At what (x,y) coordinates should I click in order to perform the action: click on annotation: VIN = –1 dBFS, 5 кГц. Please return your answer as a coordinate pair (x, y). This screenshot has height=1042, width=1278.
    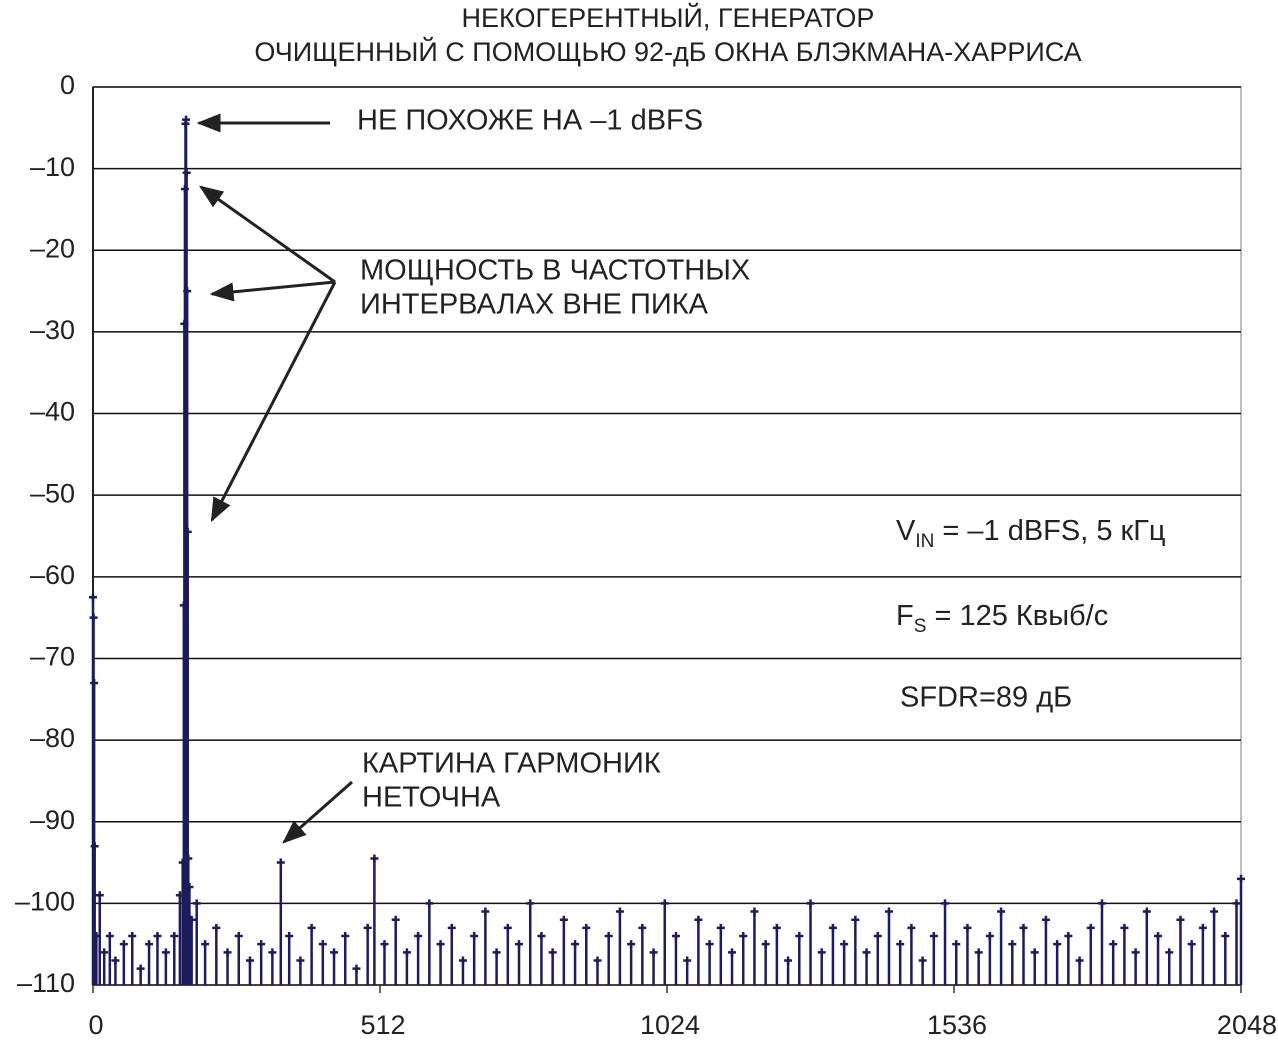
    Looking at the image, I should click on (1031, 533).